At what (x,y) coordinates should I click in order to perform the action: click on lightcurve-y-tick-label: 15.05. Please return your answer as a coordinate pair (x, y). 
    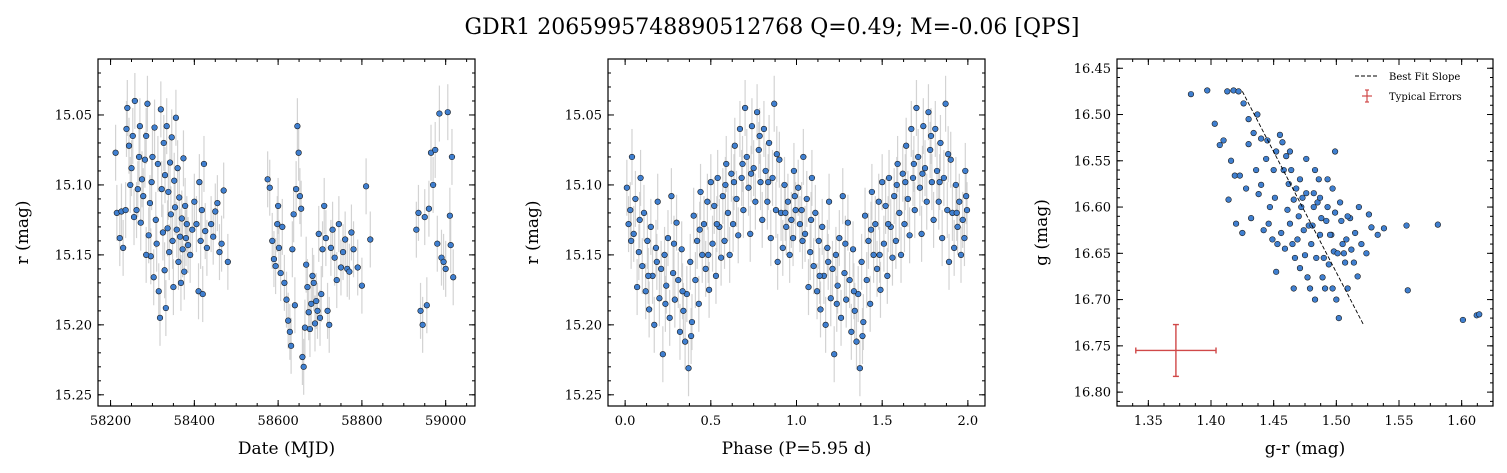
    Looking at the image, I should click on (73, 115).